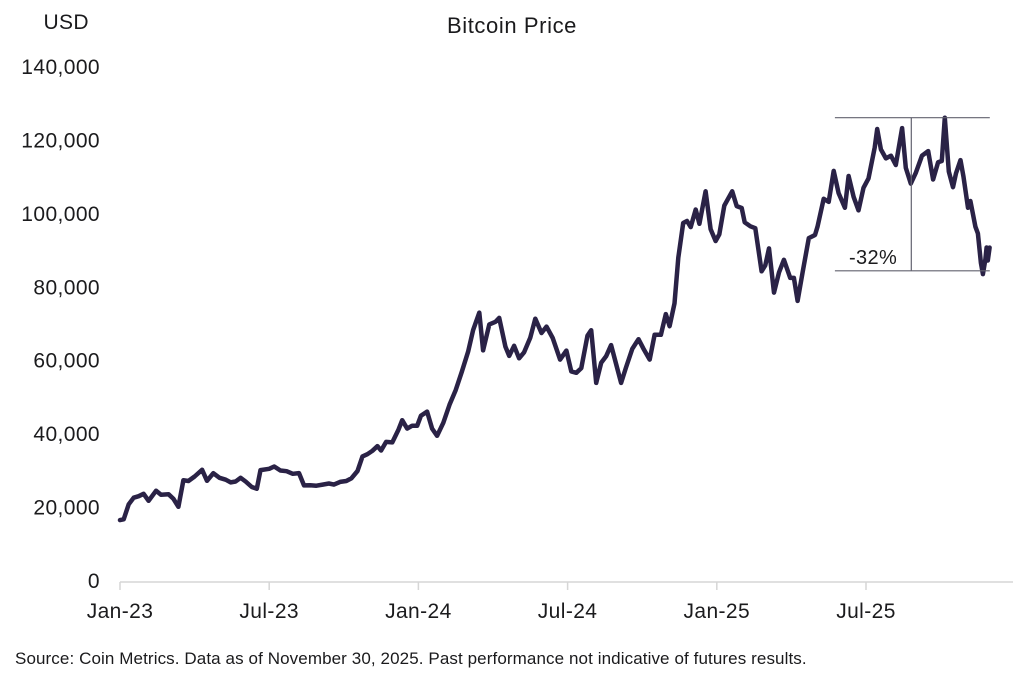 This screenshot has height=683, width=1024. Describe the element at coordinates (66, 434) in the screenshot. I see `y-tick-label: 40,000` at that location.